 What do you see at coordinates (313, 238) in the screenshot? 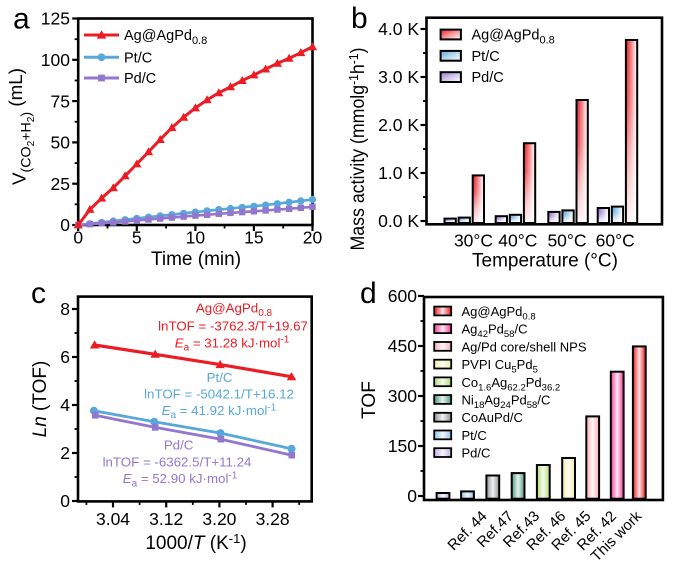
I see `svg-text: 20` at bounding box center [313, 238].